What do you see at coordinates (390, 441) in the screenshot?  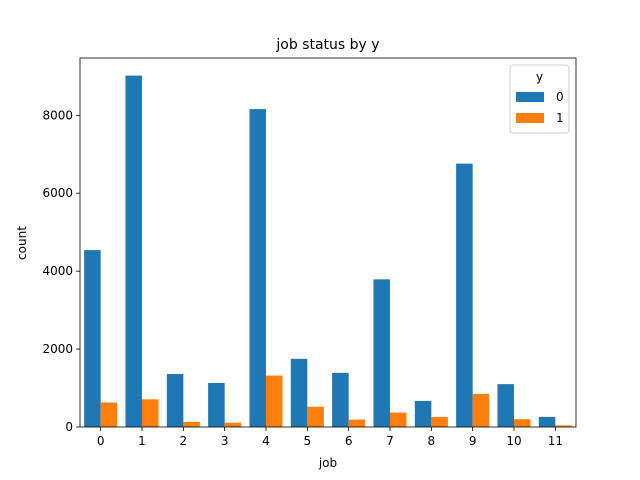 I see `x-tick-label: 7` at bounding box center [390, 441].